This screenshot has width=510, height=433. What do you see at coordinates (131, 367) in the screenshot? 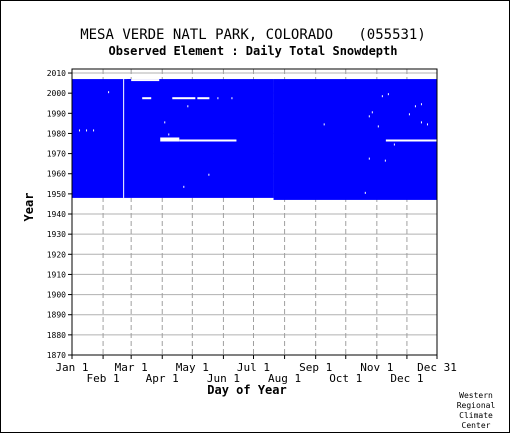
I see `x-tick-label: Mar 1` at bounding box center [131, 367].